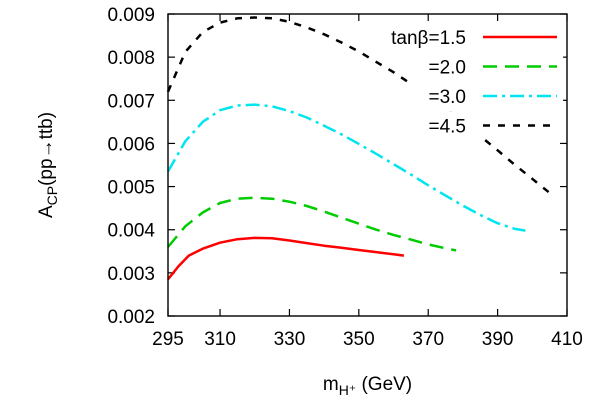 Image resolution: width=598 pixels, height=403 pixels. I want to click on y-tick-label: 0.003, so click(131, 274).